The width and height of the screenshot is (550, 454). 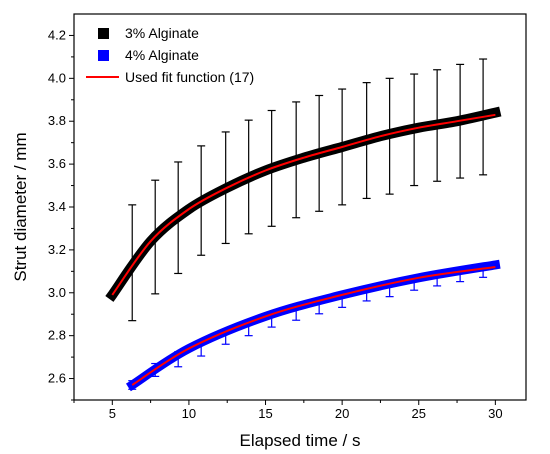 I want to click on y-tick-label: 2.8, so click(x=57, y=335).